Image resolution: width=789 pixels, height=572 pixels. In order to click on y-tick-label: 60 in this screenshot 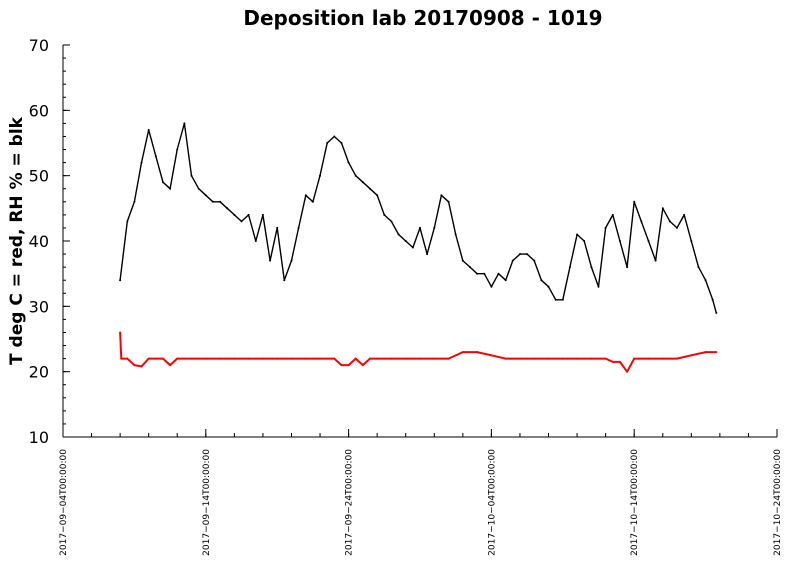, I will do `click(39, 110)`.